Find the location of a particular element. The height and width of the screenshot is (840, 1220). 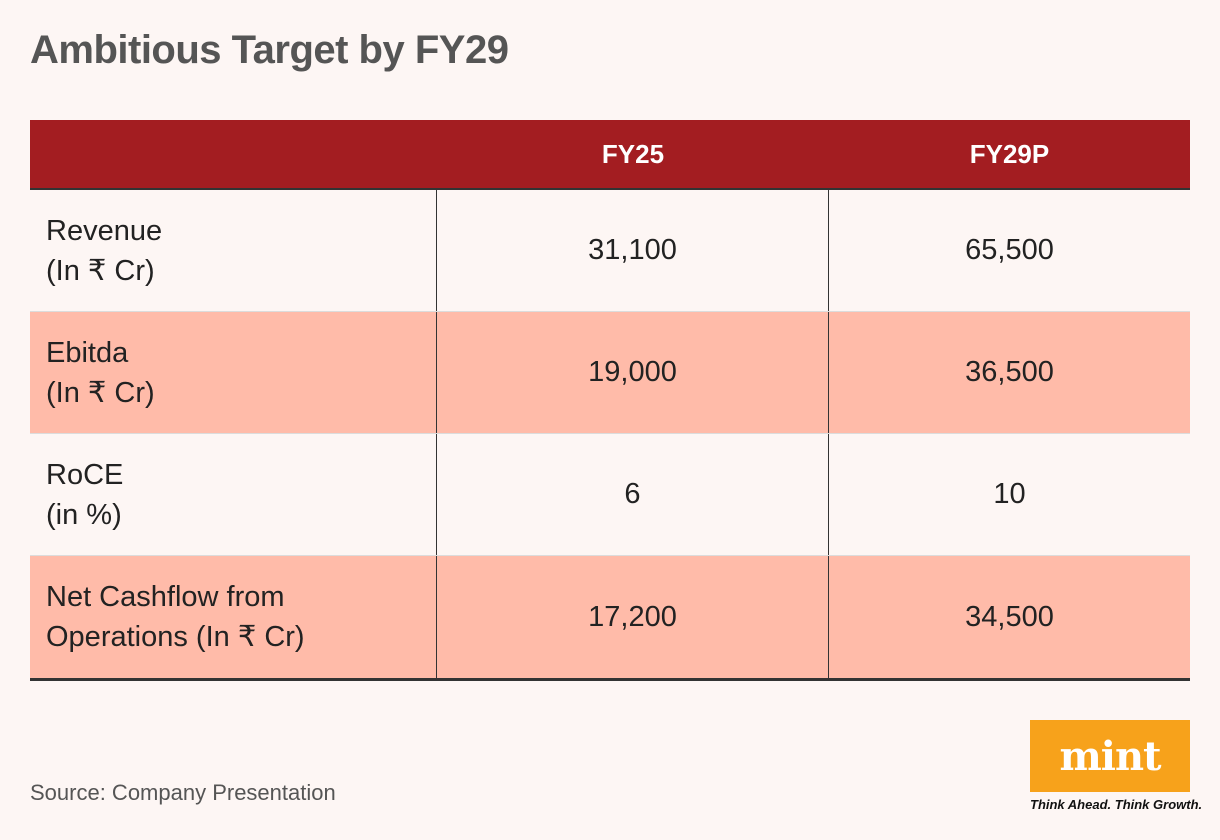

value-fy25: 17,200 is located at coordinates (633, 617).